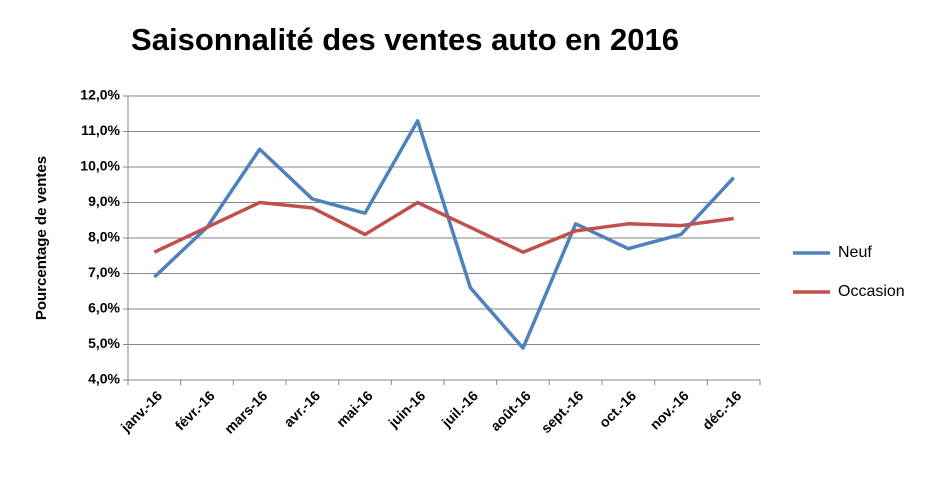 This screenshot has width=936, height=481. I want to click on x-tick-label: janv.-16, so click(141, 411).